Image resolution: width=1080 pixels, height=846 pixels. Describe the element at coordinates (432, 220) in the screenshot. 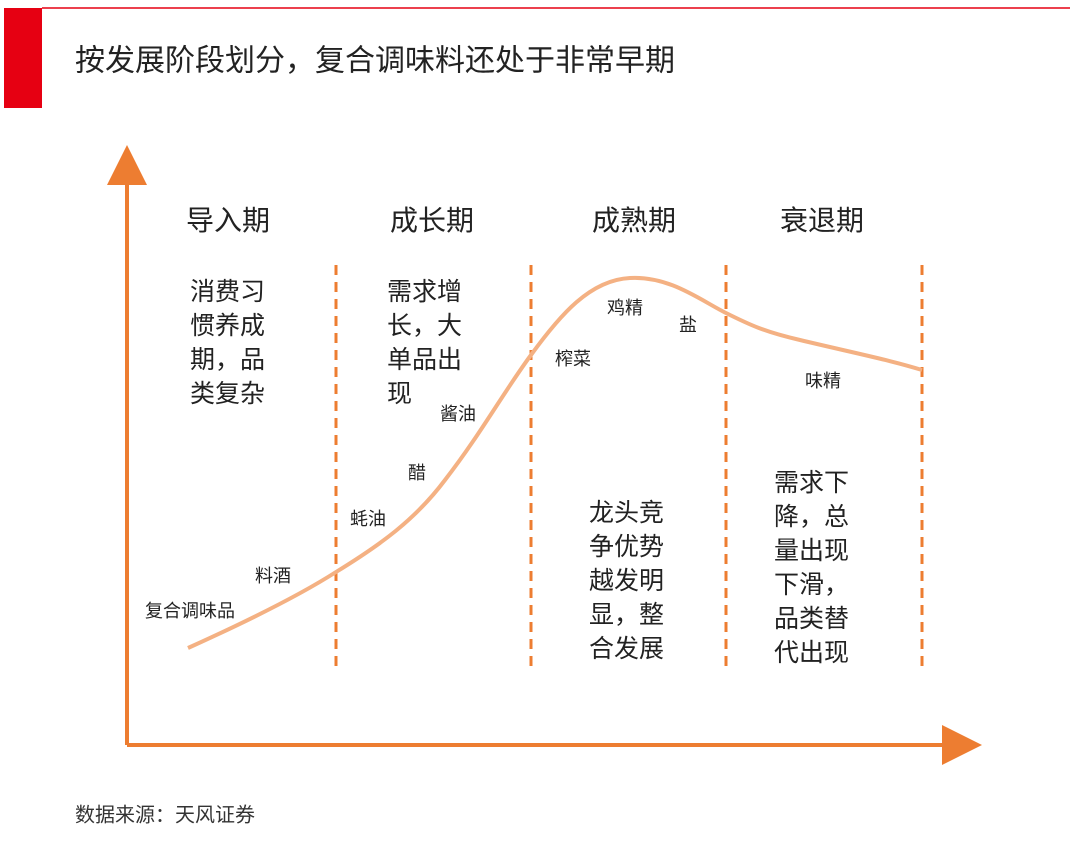

I see `stage-name: 成长期` at that location.